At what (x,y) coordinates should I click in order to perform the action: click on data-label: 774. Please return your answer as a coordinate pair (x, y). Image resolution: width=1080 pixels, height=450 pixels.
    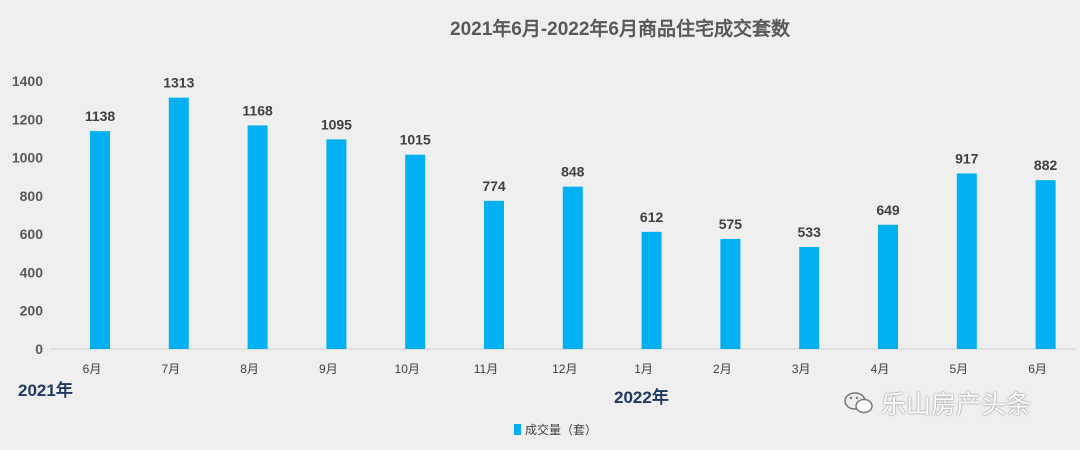
    Looking at the image, I should click on (494, 186).